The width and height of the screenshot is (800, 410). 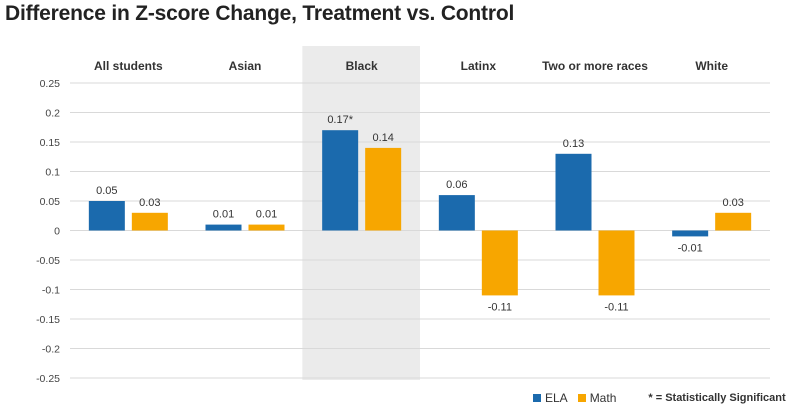 I want to click on y-tick-label: -0.25, so click(x=48, y=379).